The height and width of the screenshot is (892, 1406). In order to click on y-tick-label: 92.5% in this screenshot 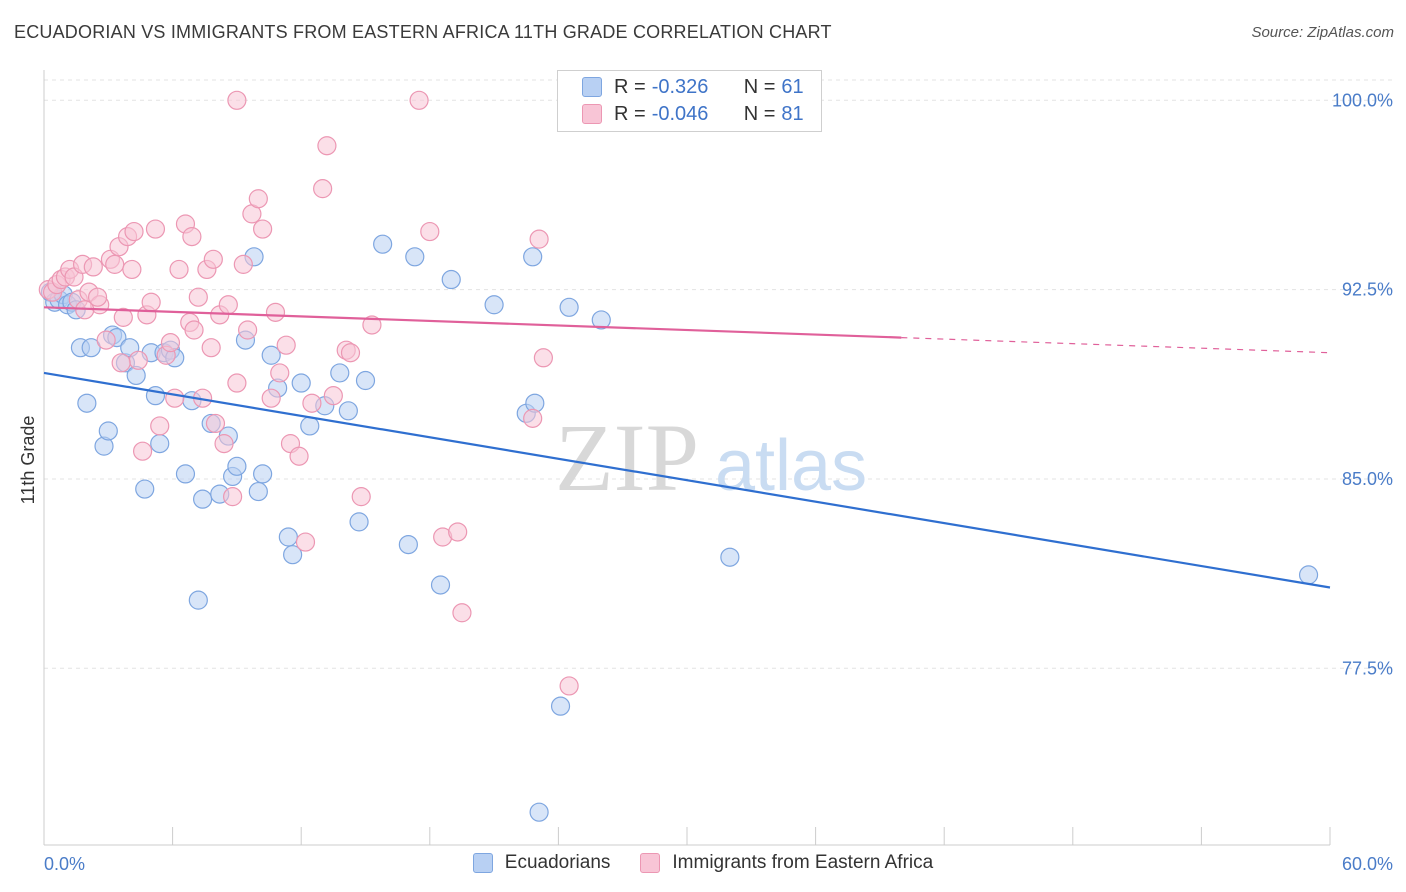, I will do `click(1367, 290)`.